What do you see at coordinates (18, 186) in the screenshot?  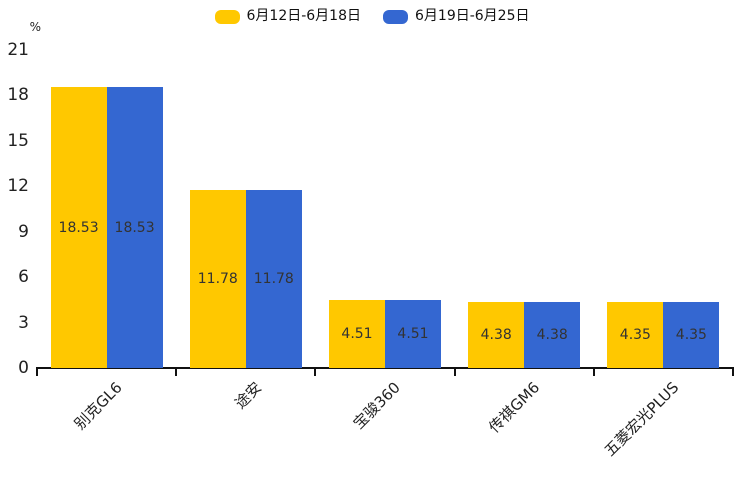 I see `y-axis-tick-label: 12` at bounding box center [18, 186].